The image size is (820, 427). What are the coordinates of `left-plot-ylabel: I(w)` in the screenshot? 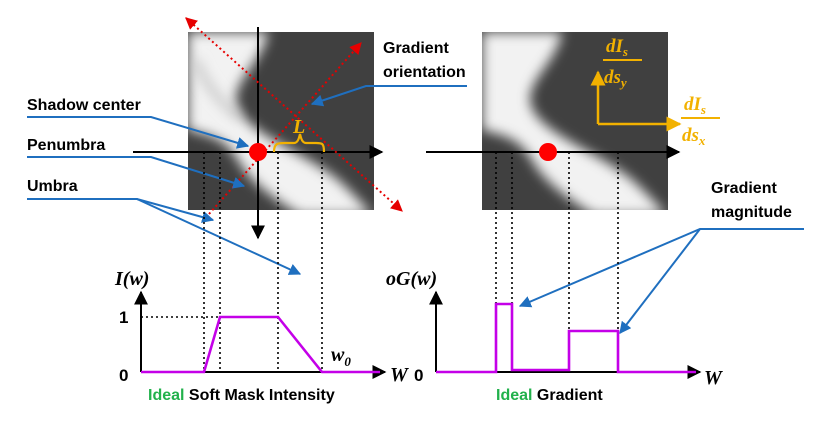 It's located at (131, 279).